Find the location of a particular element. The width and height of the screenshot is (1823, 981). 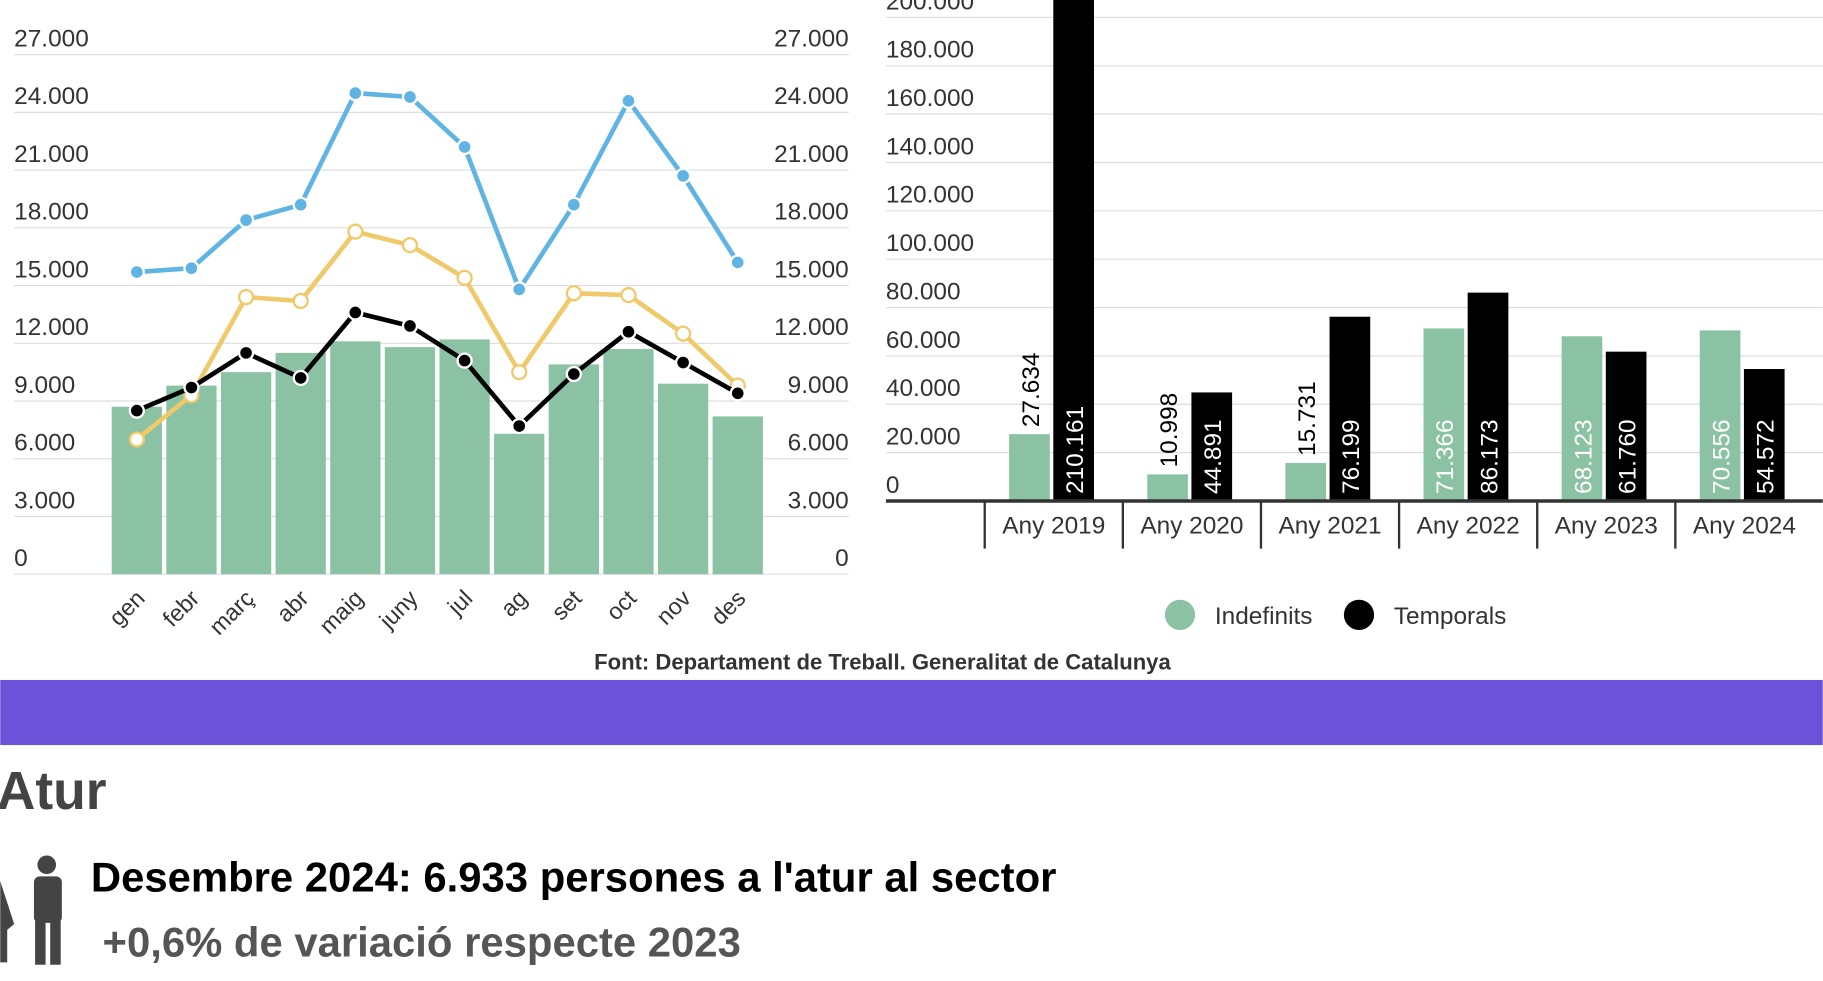

value-label: 15.731 is located at coordinates (1307, 418).